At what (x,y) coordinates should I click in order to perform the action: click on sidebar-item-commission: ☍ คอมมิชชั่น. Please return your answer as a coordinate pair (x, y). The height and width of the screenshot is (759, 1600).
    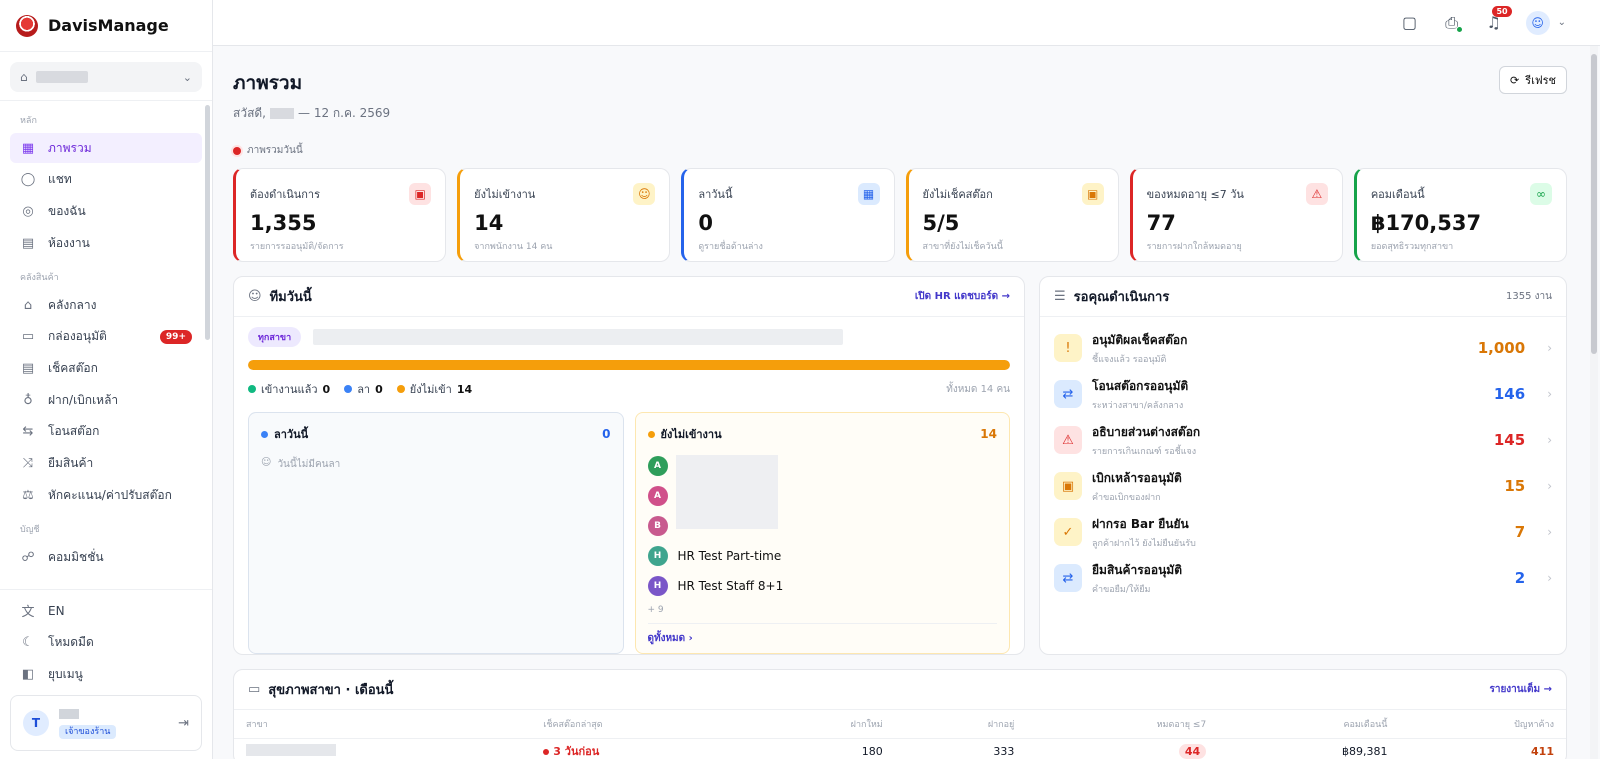
    Looking at the image, I should click on (106, 557).